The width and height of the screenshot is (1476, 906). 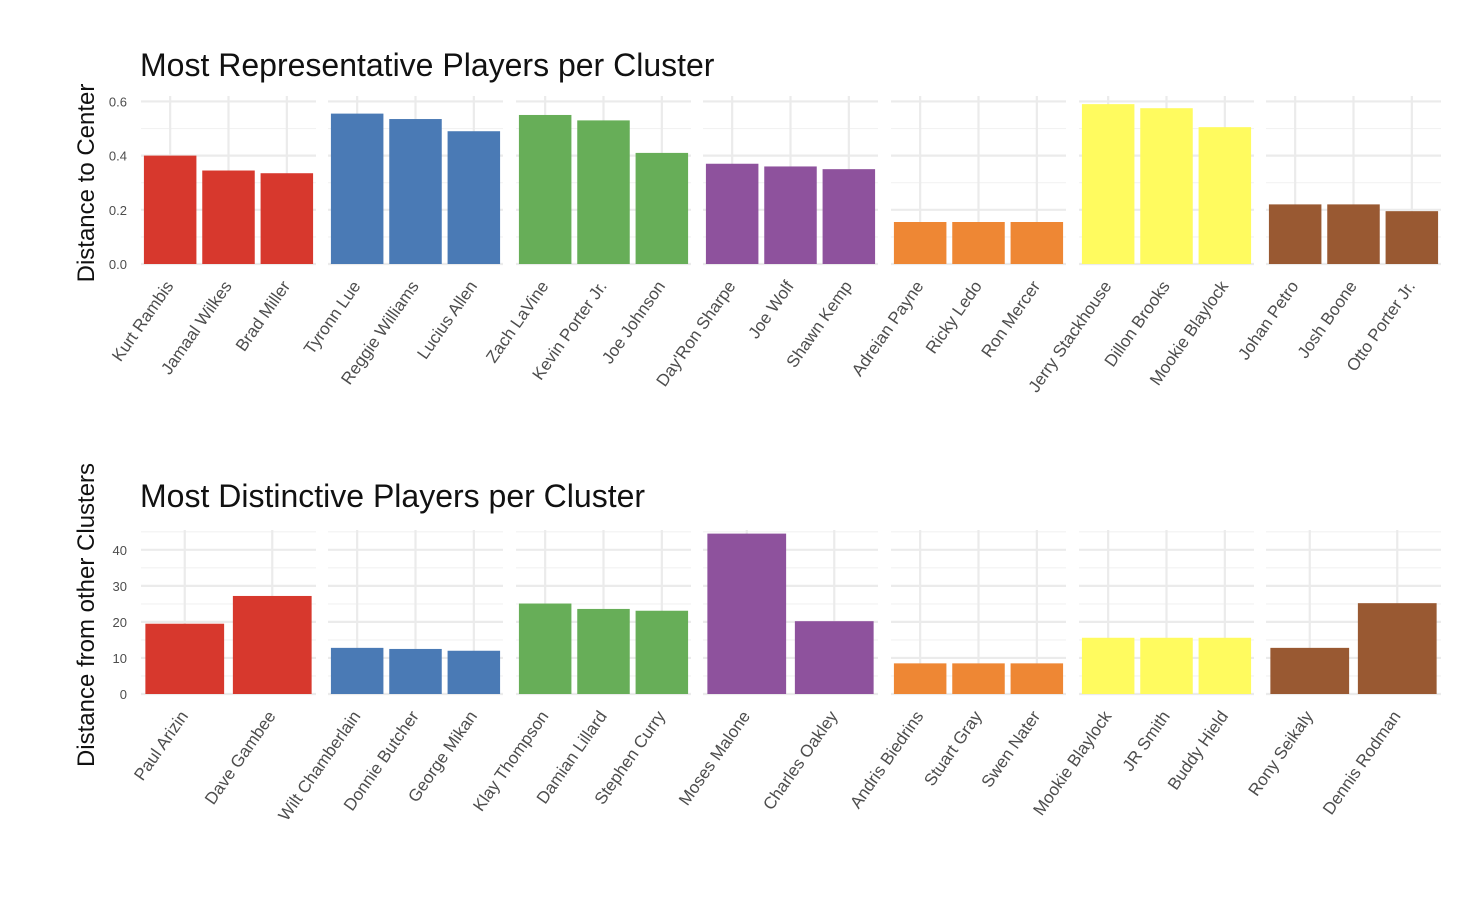 I want to click on x-tick-label: Paul Arizin, so click(x=161, y=745).